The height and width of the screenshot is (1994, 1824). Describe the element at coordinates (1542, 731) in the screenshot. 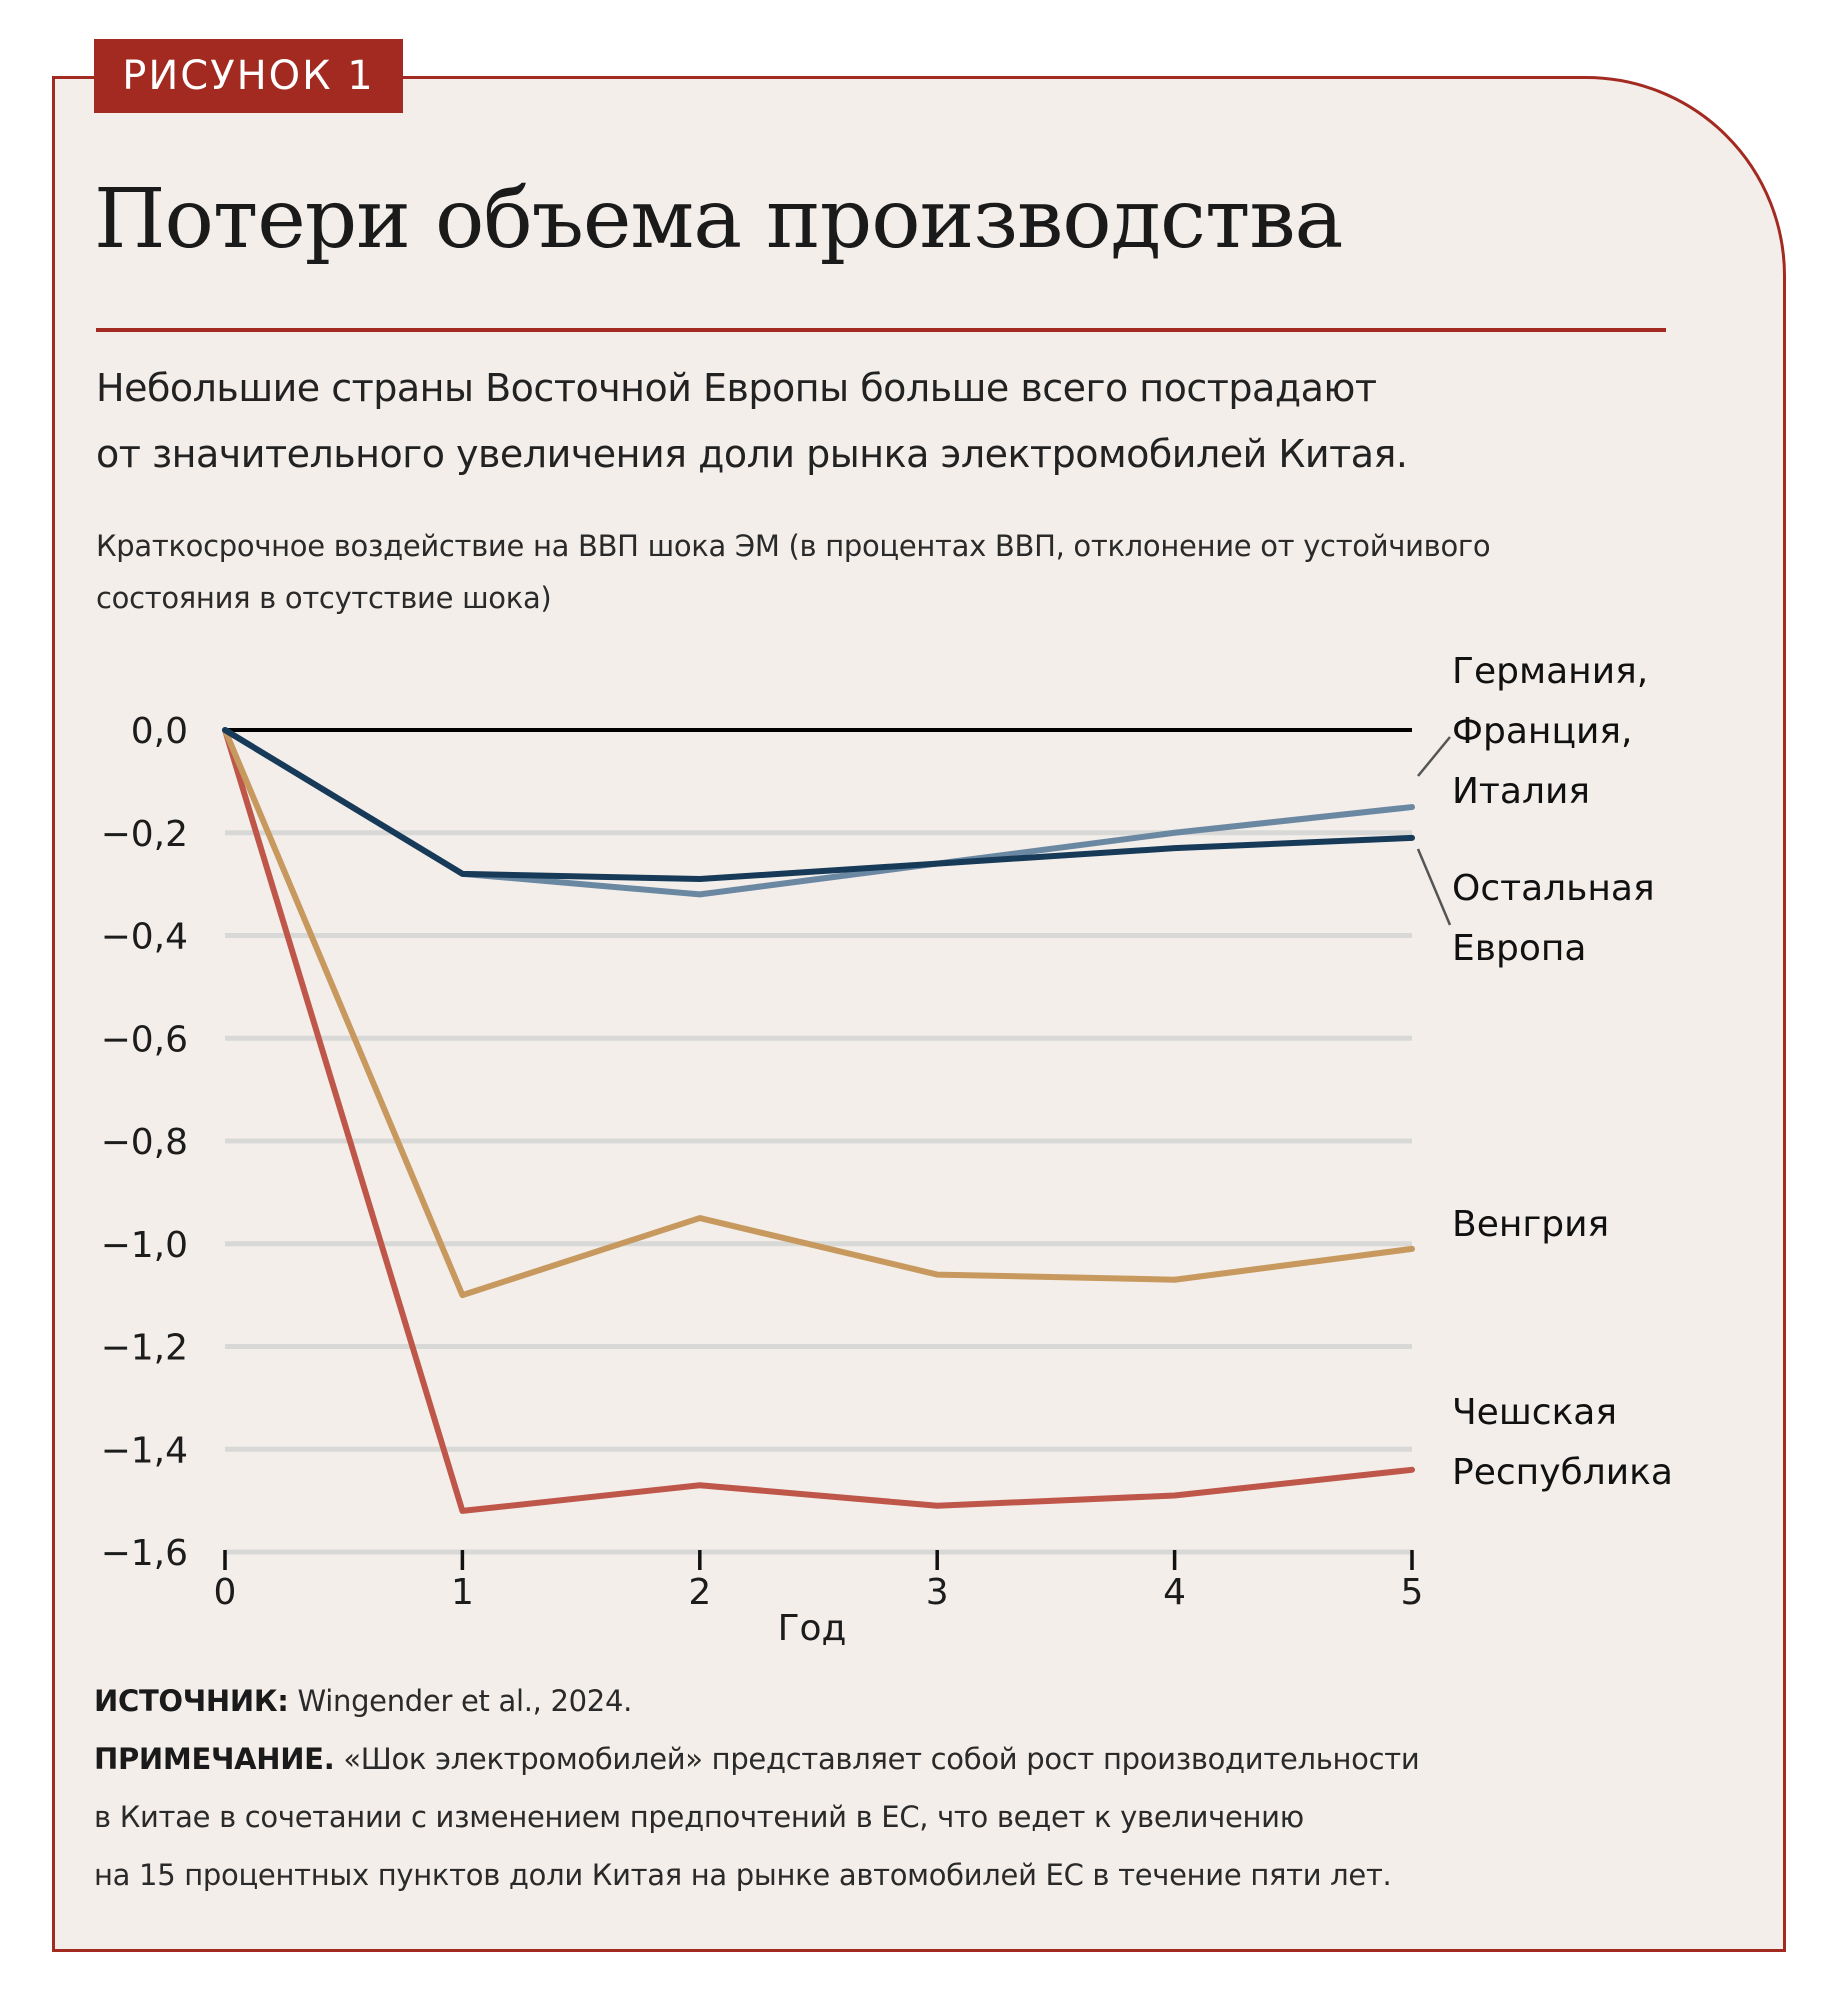

I see `series-label: Франция,` at that location.